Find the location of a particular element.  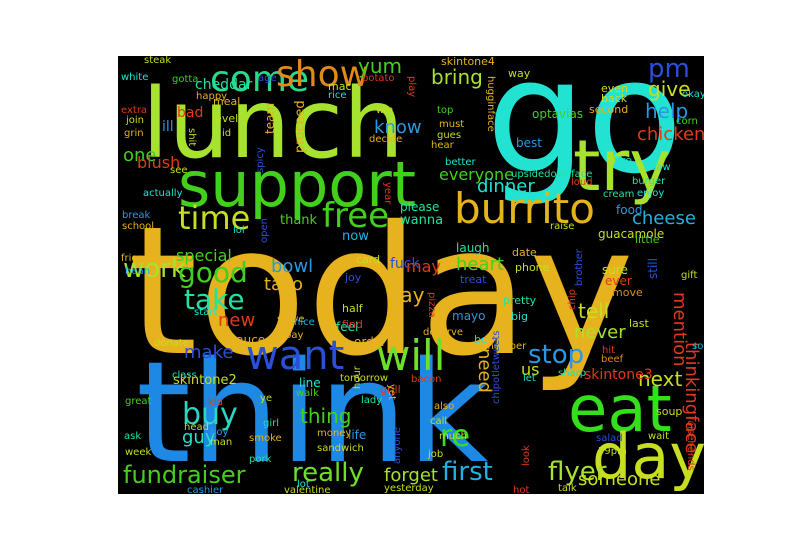

word-break: break is located at coordinates (136, 215).